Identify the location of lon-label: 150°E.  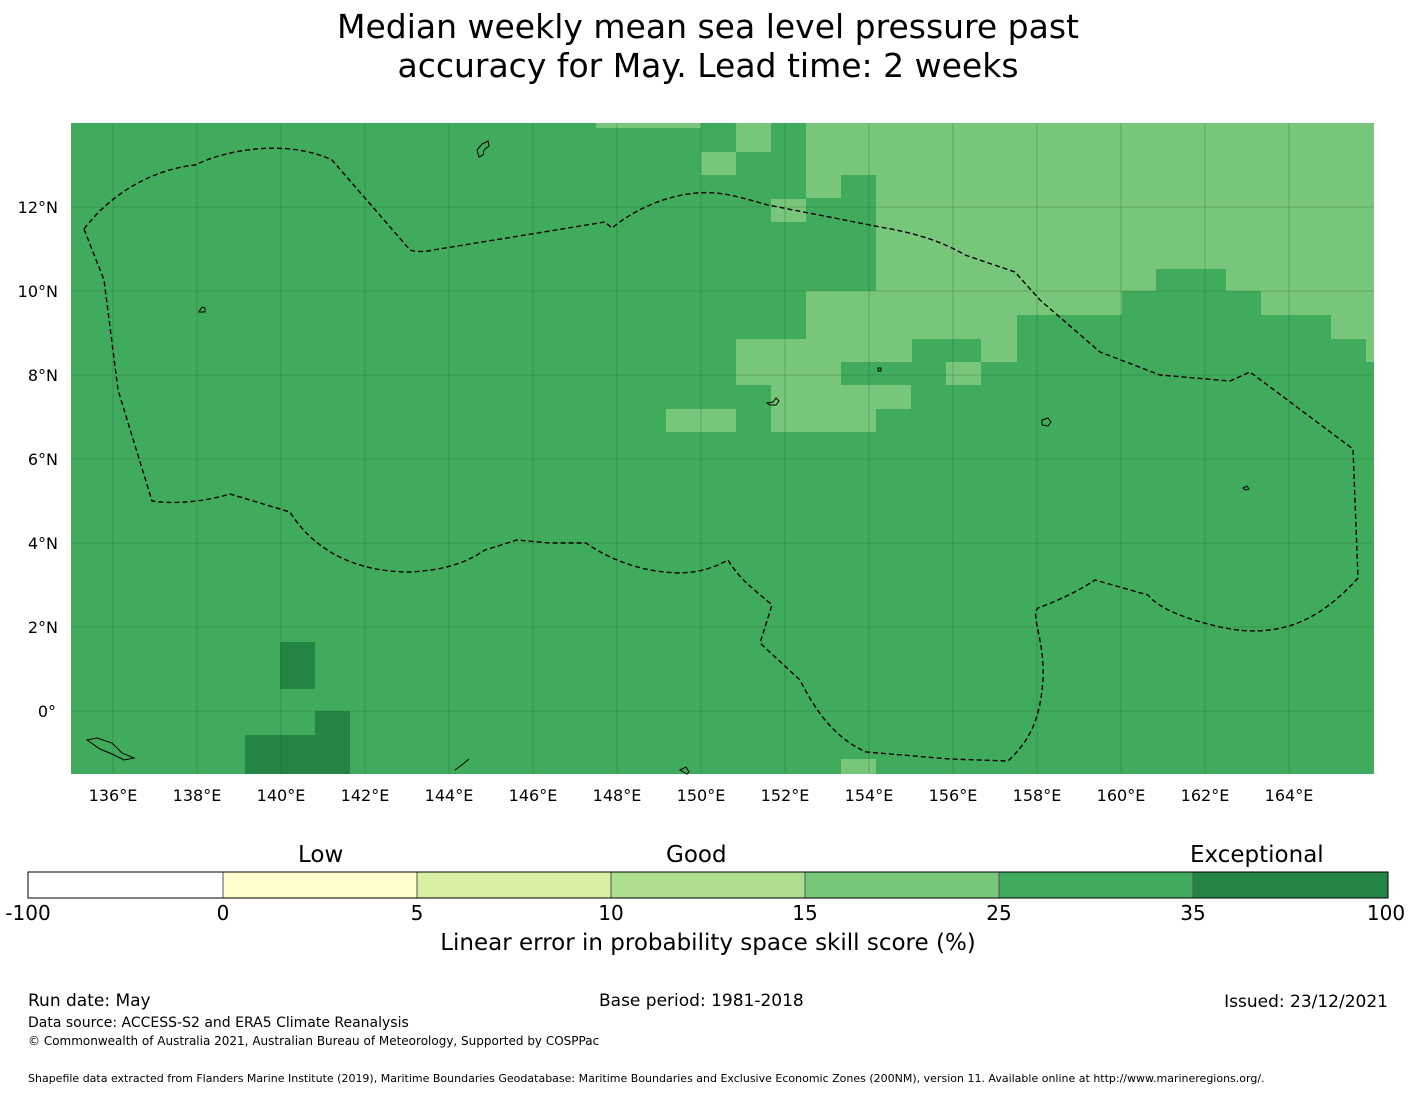
(701, 795).